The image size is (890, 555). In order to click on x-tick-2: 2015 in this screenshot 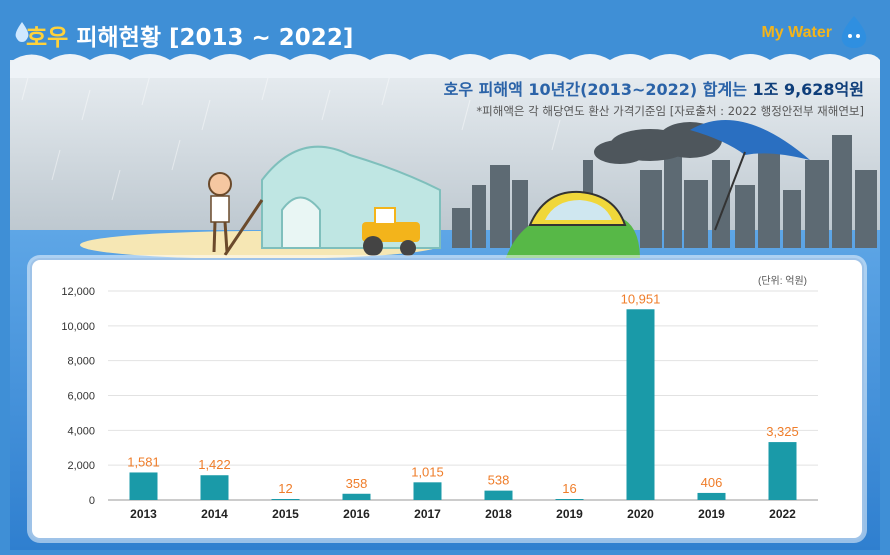, I will do `click(285, 514)`.